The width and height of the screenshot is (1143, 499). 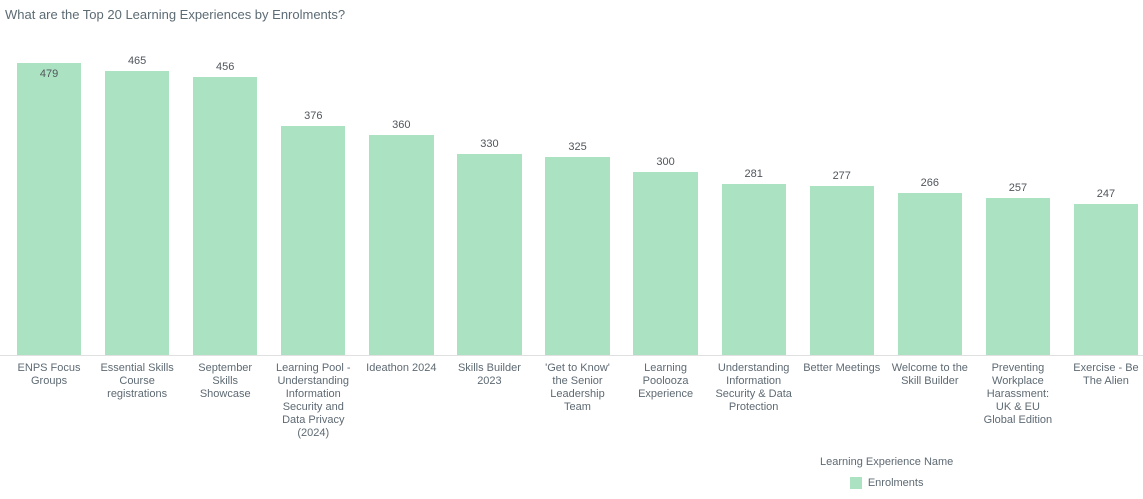 What do you see at coordinates (665, 162) in the screenshot?
I see `bar-value-label: 300` at bounding box center [665, 162].